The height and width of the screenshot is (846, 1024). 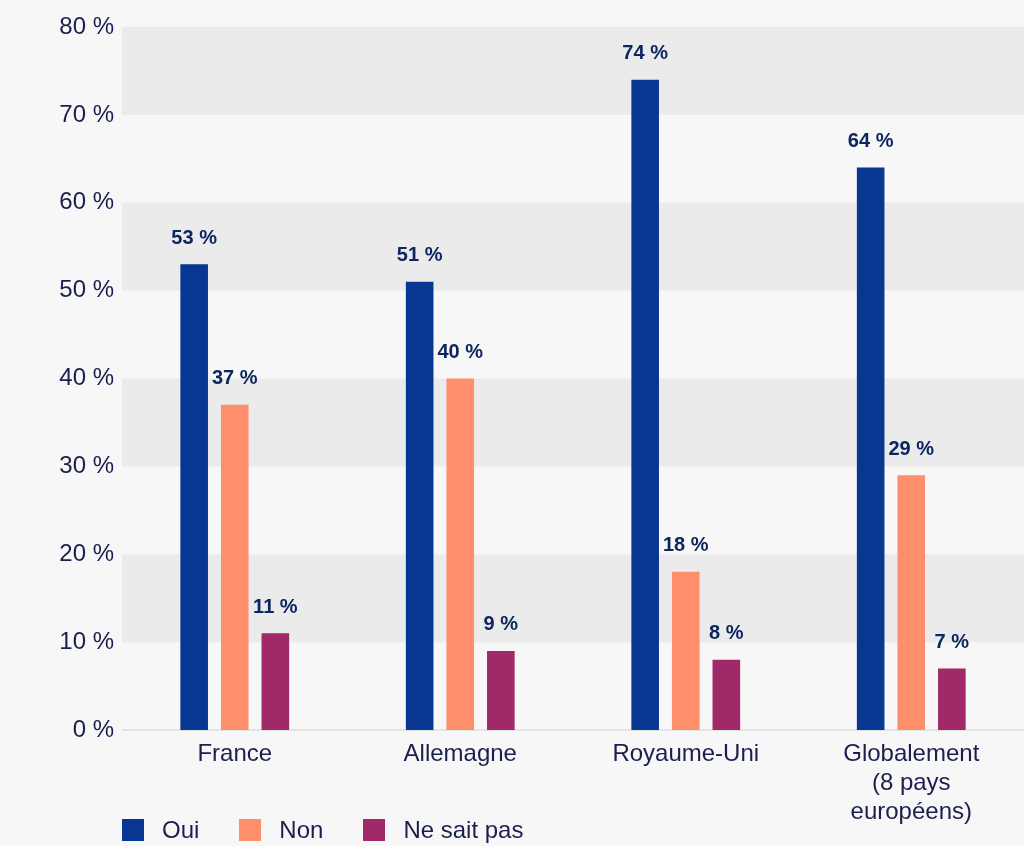 What do you see at coordinates (86, 289) in the screenshot?
I see `y-tick-label: 50 %` at bounding box center [86, 289].